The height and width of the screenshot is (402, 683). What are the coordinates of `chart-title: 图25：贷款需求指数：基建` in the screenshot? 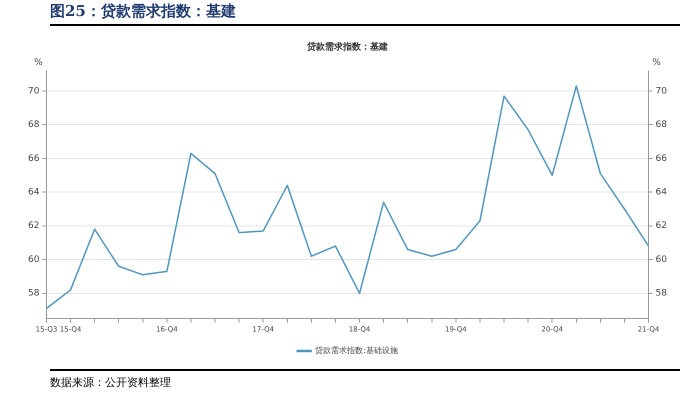 It's located at (365, 14).